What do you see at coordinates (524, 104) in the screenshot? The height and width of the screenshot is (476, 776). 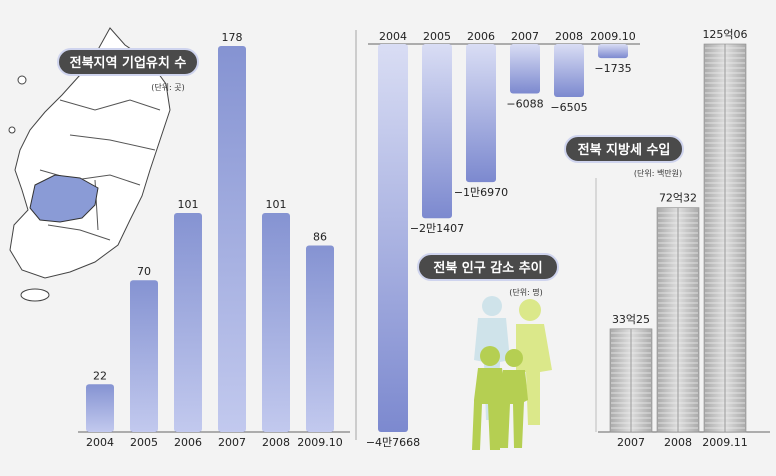 I see `panel2-value-label: −6088` at bounding box center [524, 104].